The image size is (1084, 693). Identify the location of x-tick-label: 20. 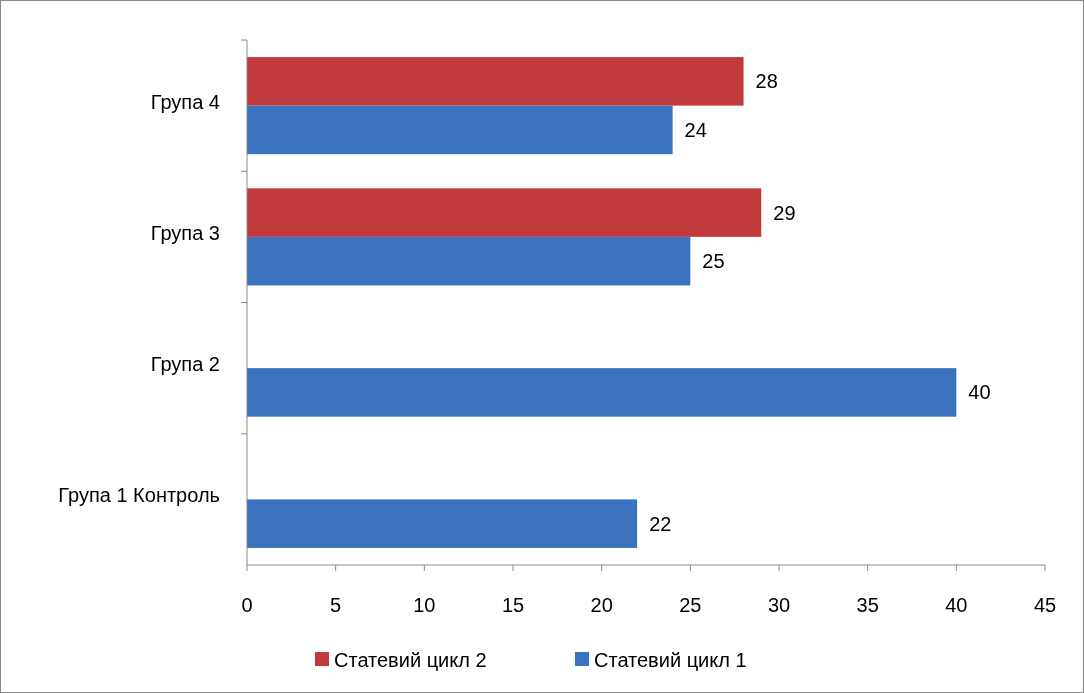
(601, 605).